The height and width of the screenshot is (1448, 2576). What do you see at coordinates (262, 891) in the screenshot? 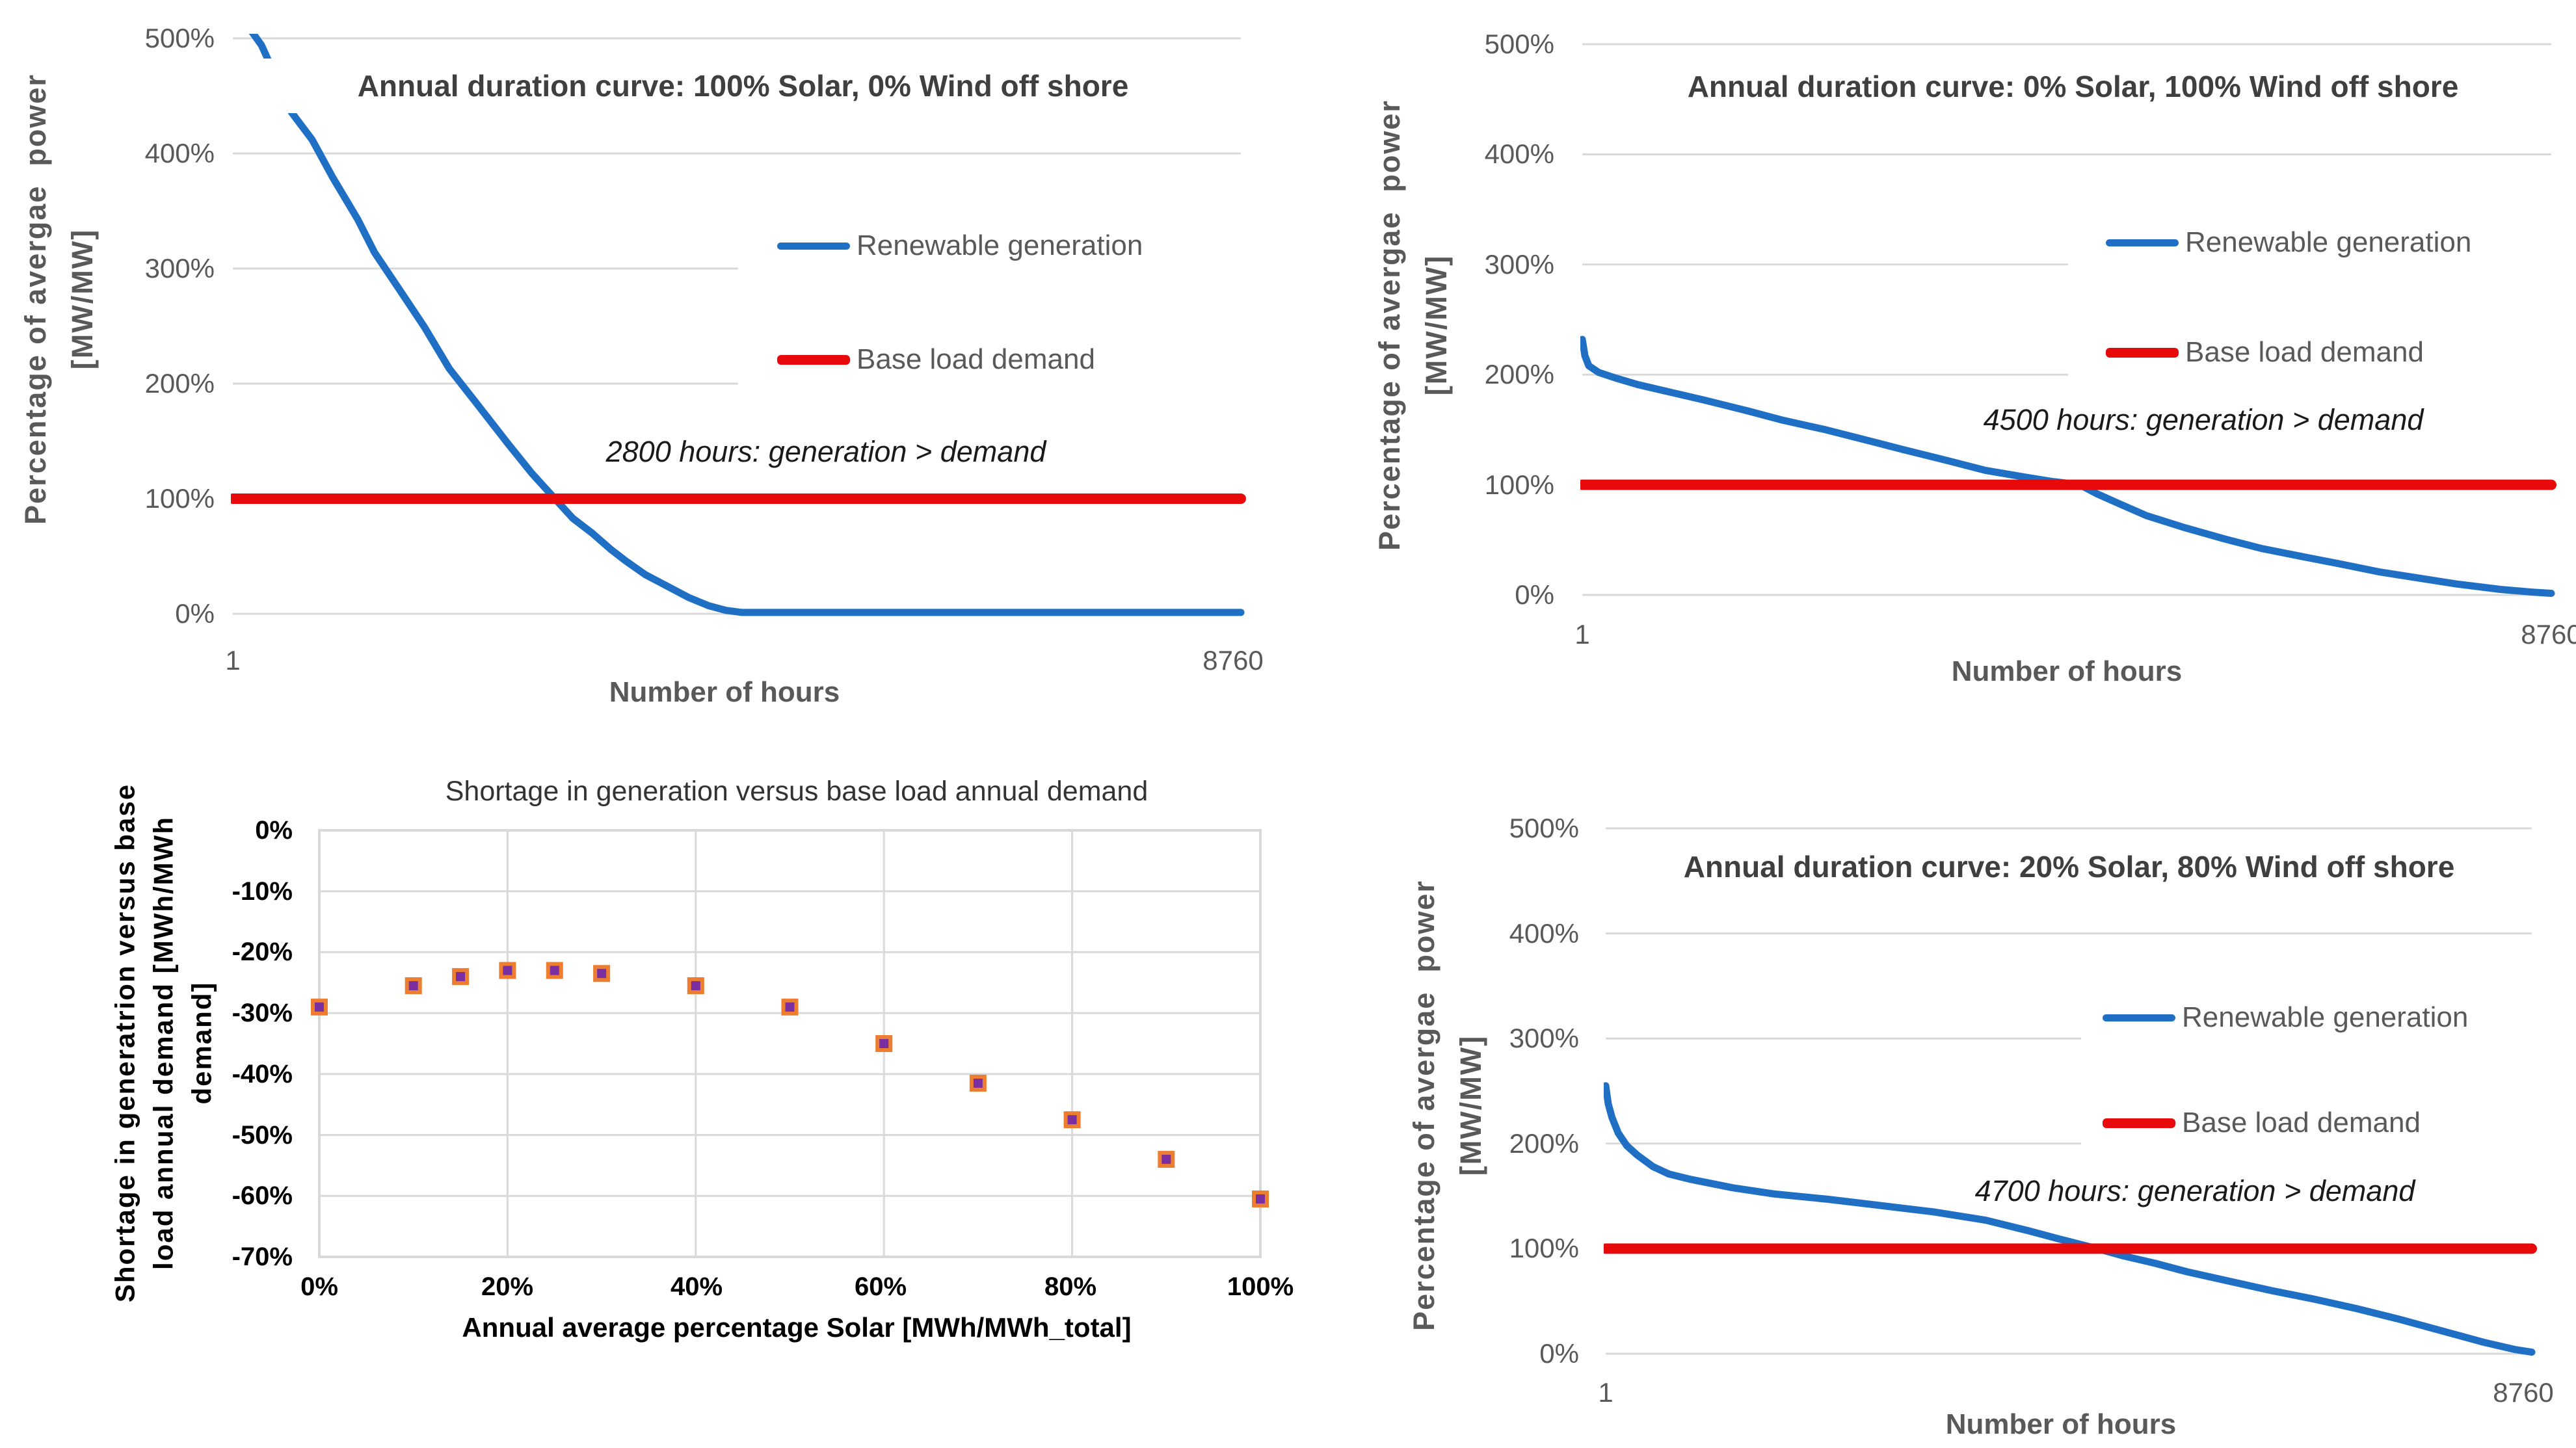
I see `y-tick-label: -10%` at bounding box center [262, 891].